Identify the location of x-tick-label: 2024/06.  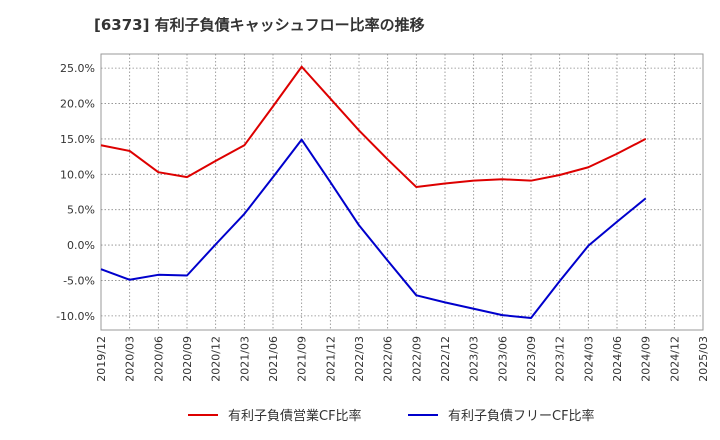
(617, 359).